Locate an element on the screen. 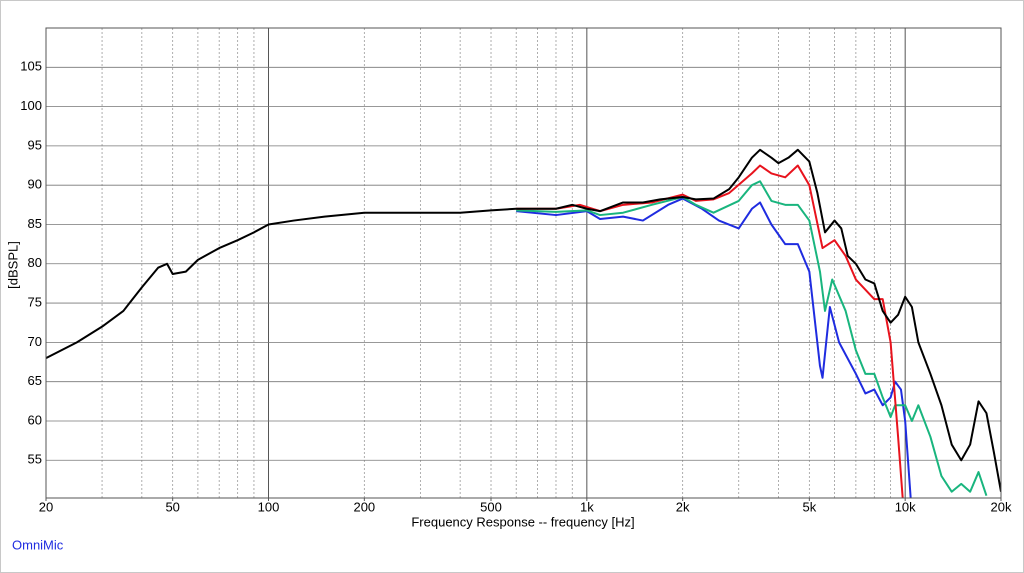  y-tick-label: 85 is located at coordinates (35, 223).